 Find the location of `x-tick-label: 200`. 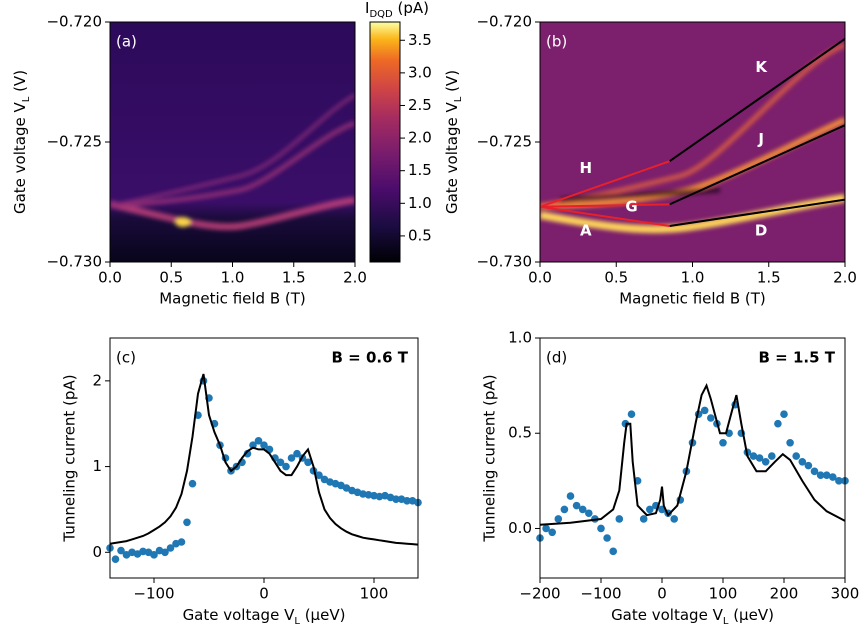

x-tick-label: 200 is located at coordinates (784, 594).